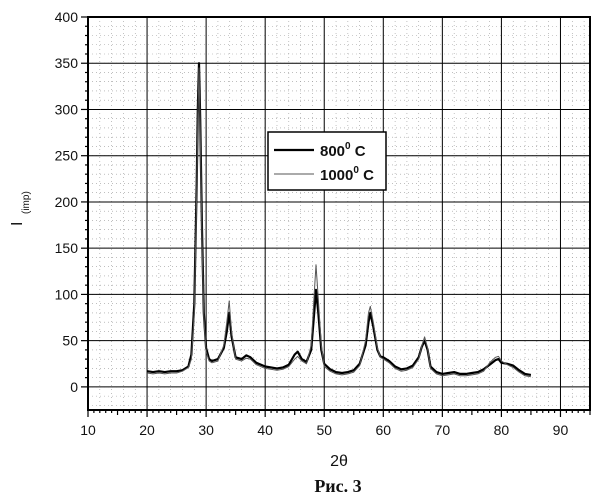 This screenshot has width=607, height=500. I want to click on y-axis-label-sub: (imp), so click(26, 202).